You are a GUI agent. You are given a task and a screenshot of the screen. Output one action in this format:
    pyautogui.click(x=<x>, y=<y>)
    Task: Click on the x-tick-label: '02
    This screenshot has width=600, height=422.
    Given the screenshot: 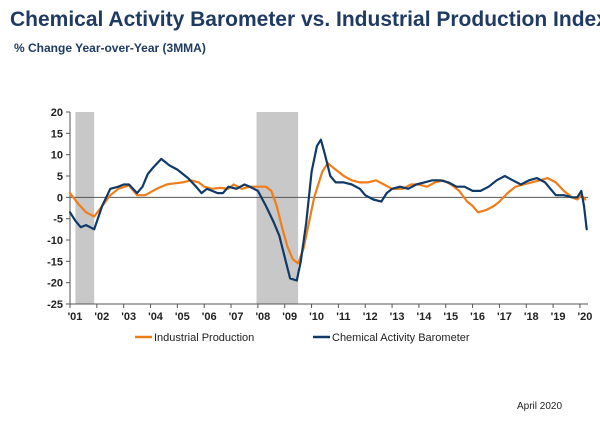 What is the action you would take?
    pyautogui.click(x=101, y=317)
    